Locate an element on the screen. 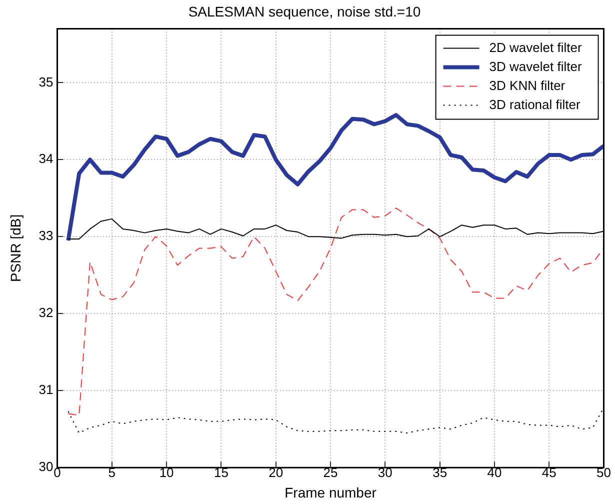 This screenshot has width=615, height=504. y-tick-label: 33 is located at coordinates (46, 236).